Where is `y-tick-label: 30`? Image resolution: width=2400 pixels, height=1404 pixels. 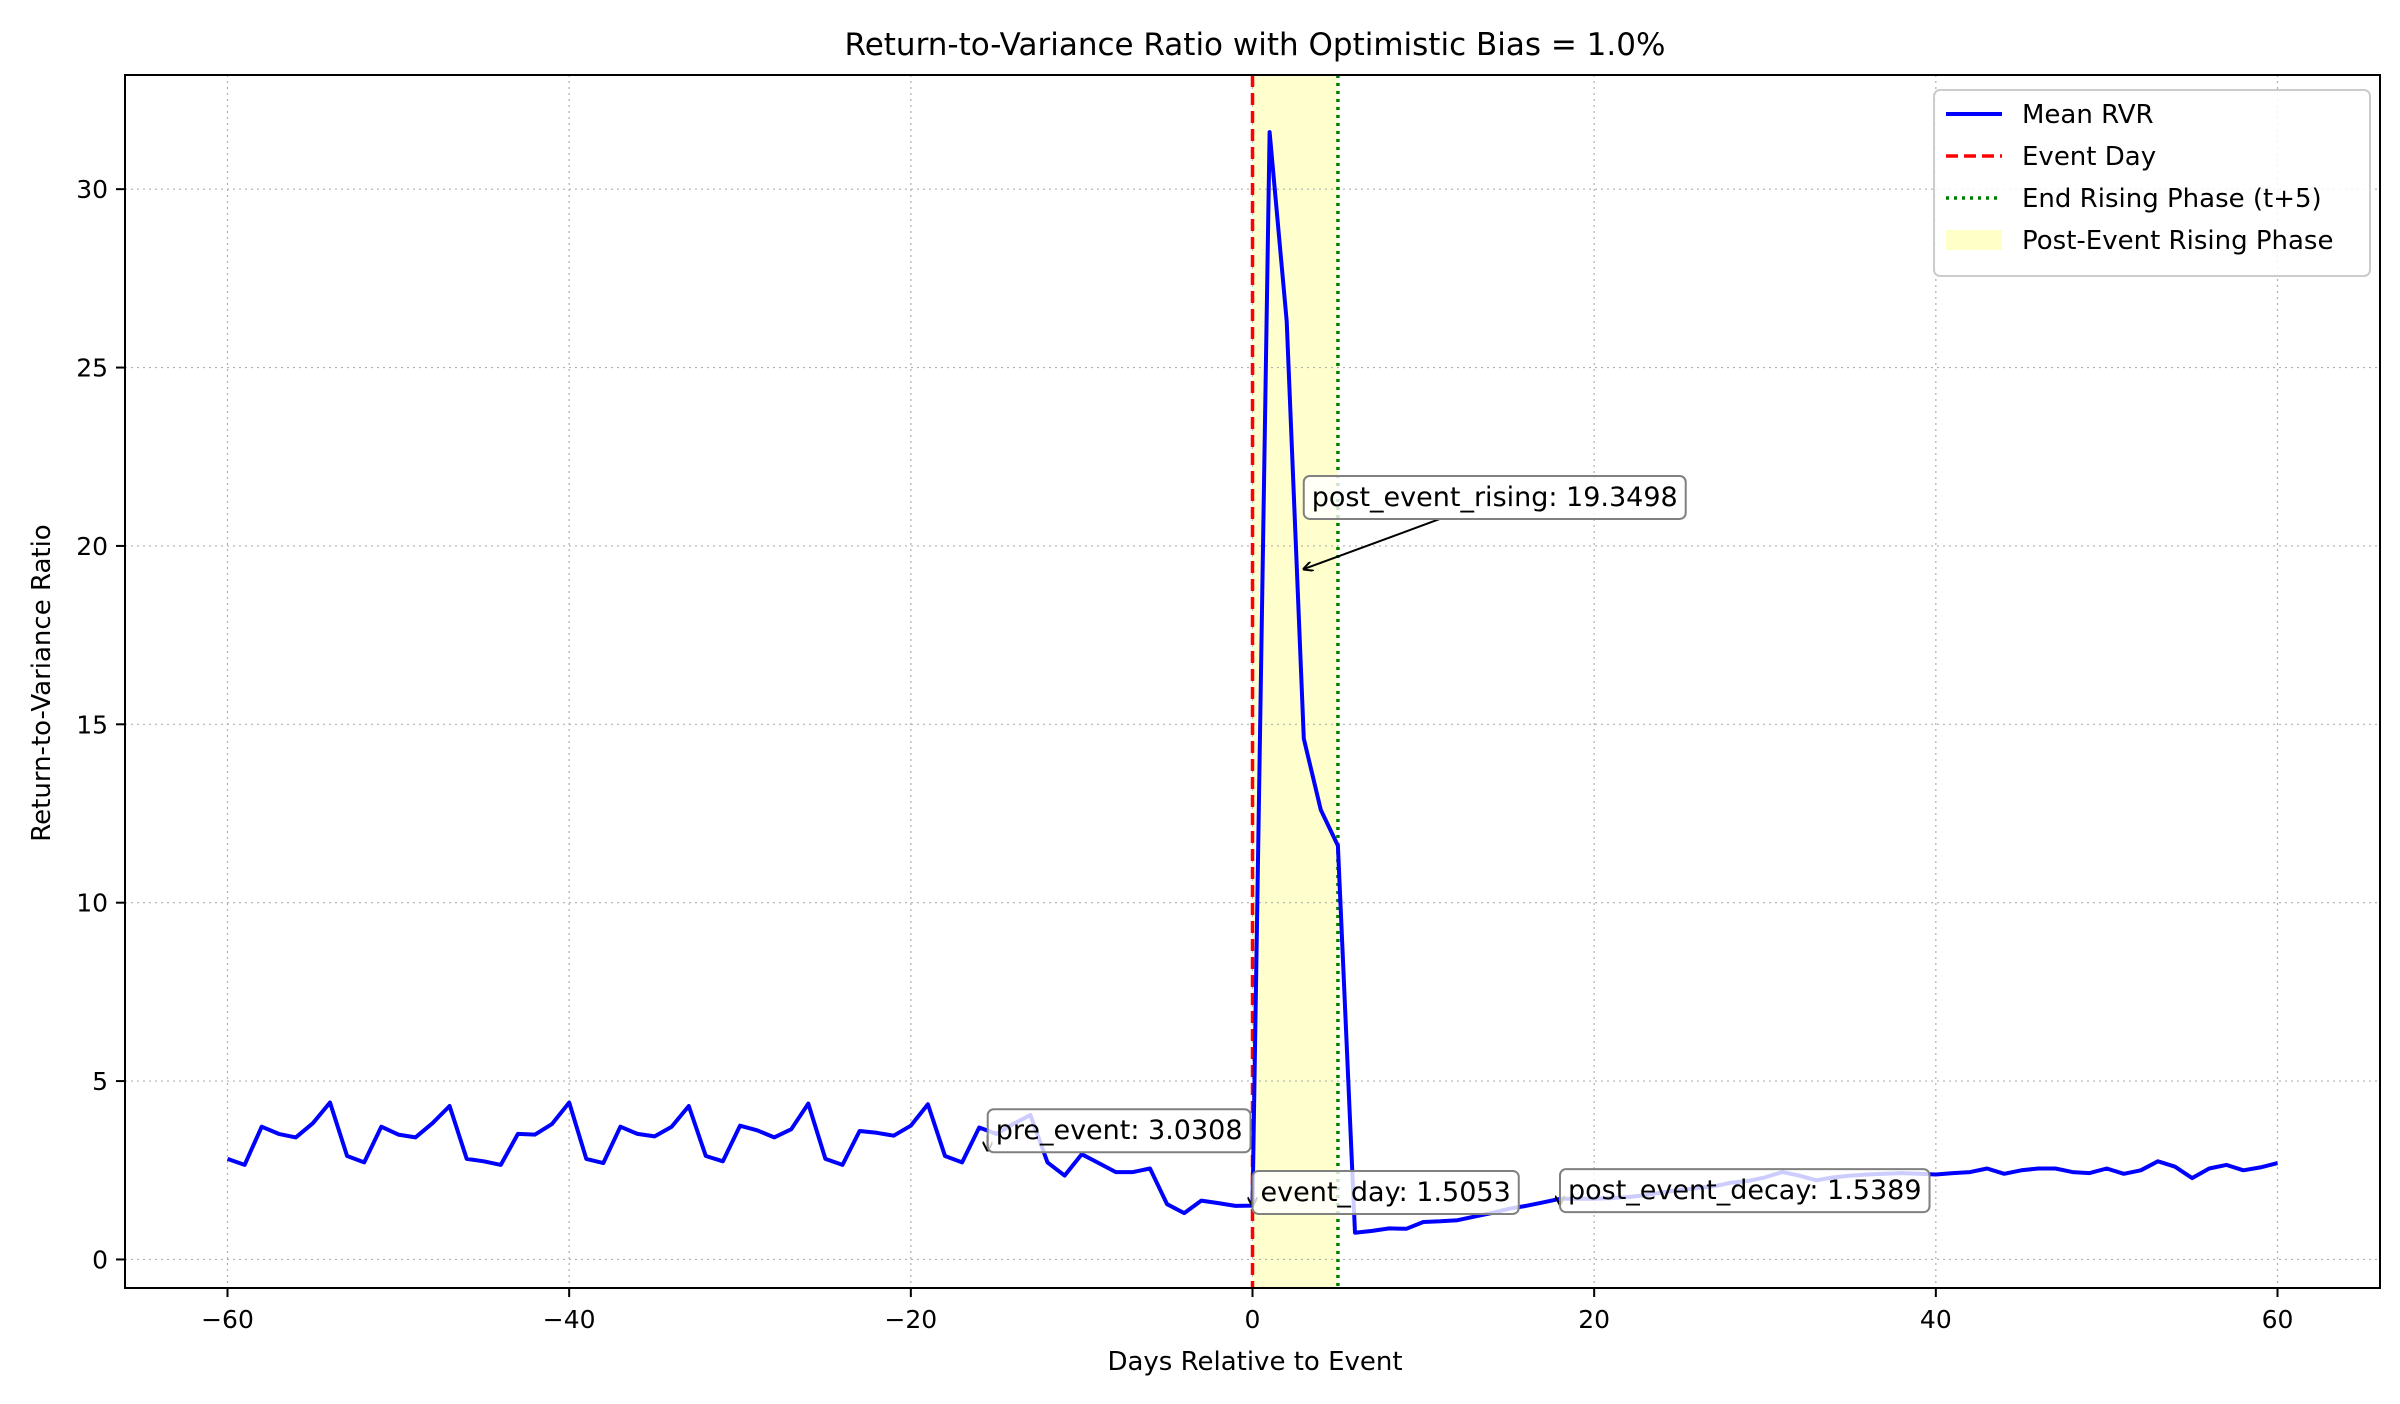
y-tick-label: 30 is located at coordinates (92, 189).